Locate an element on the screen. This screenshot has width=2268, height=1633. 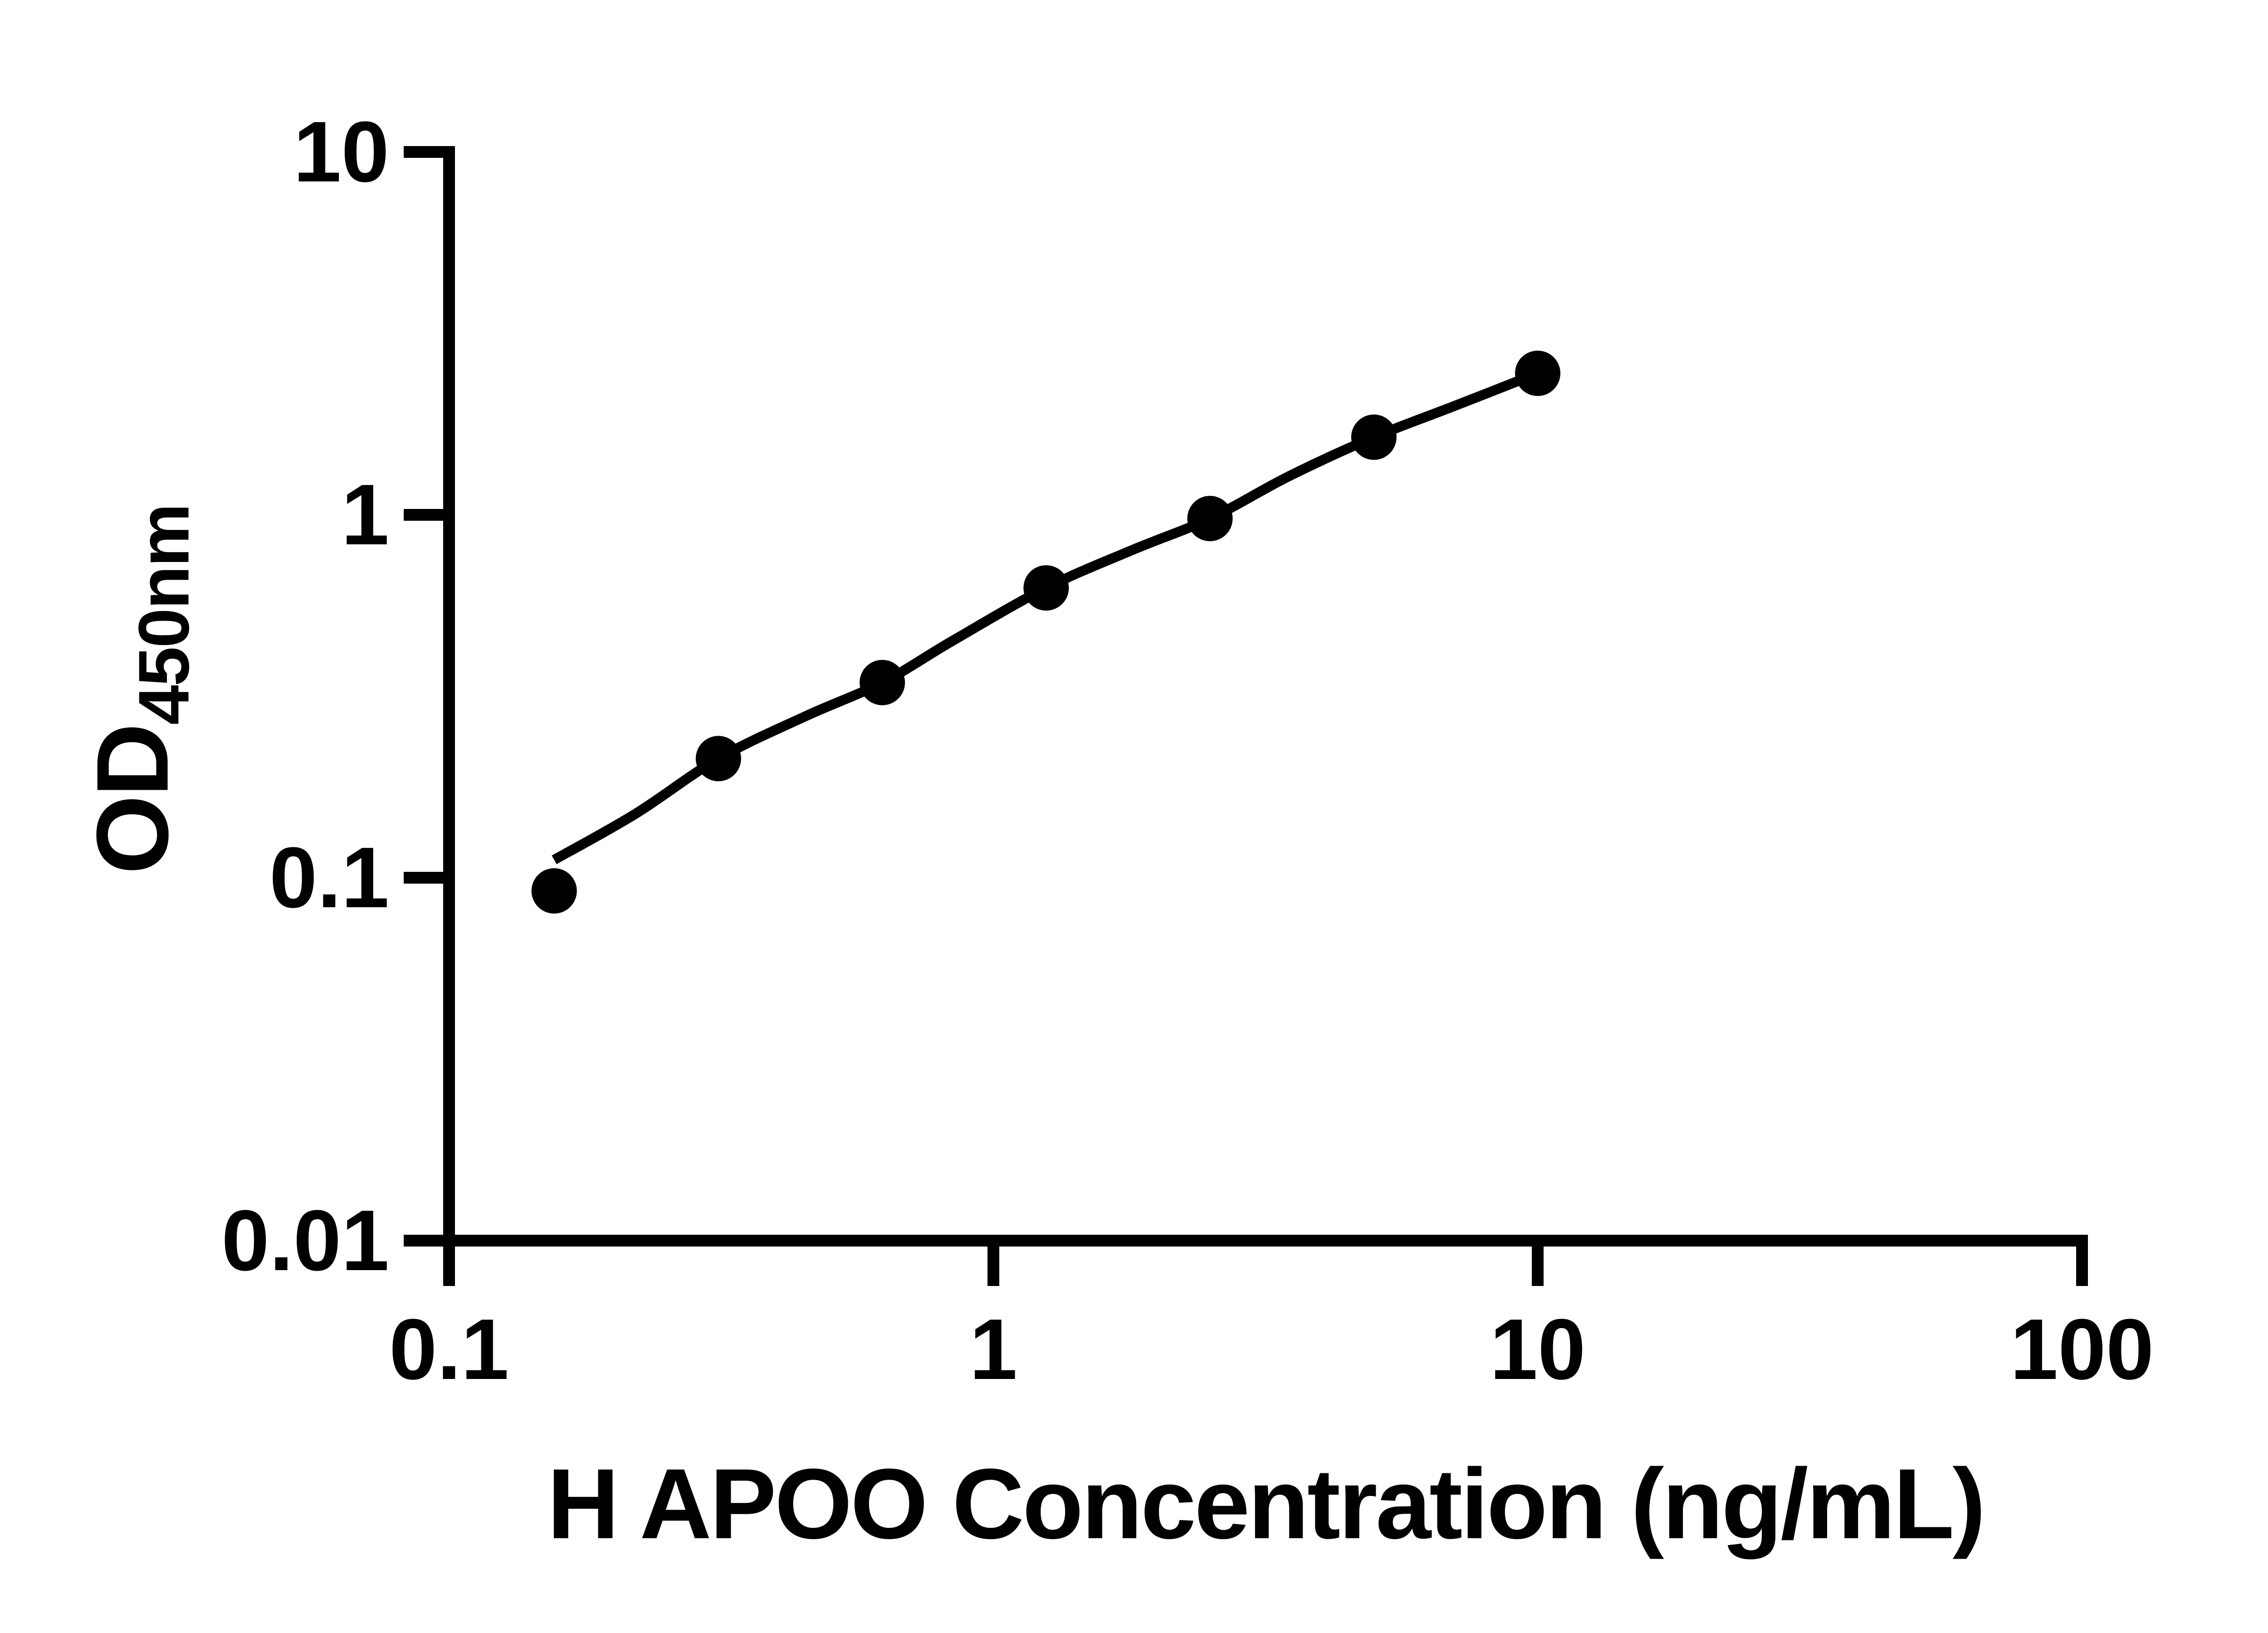
x-tick-label: 1 is located at coordinates (993, 1349).